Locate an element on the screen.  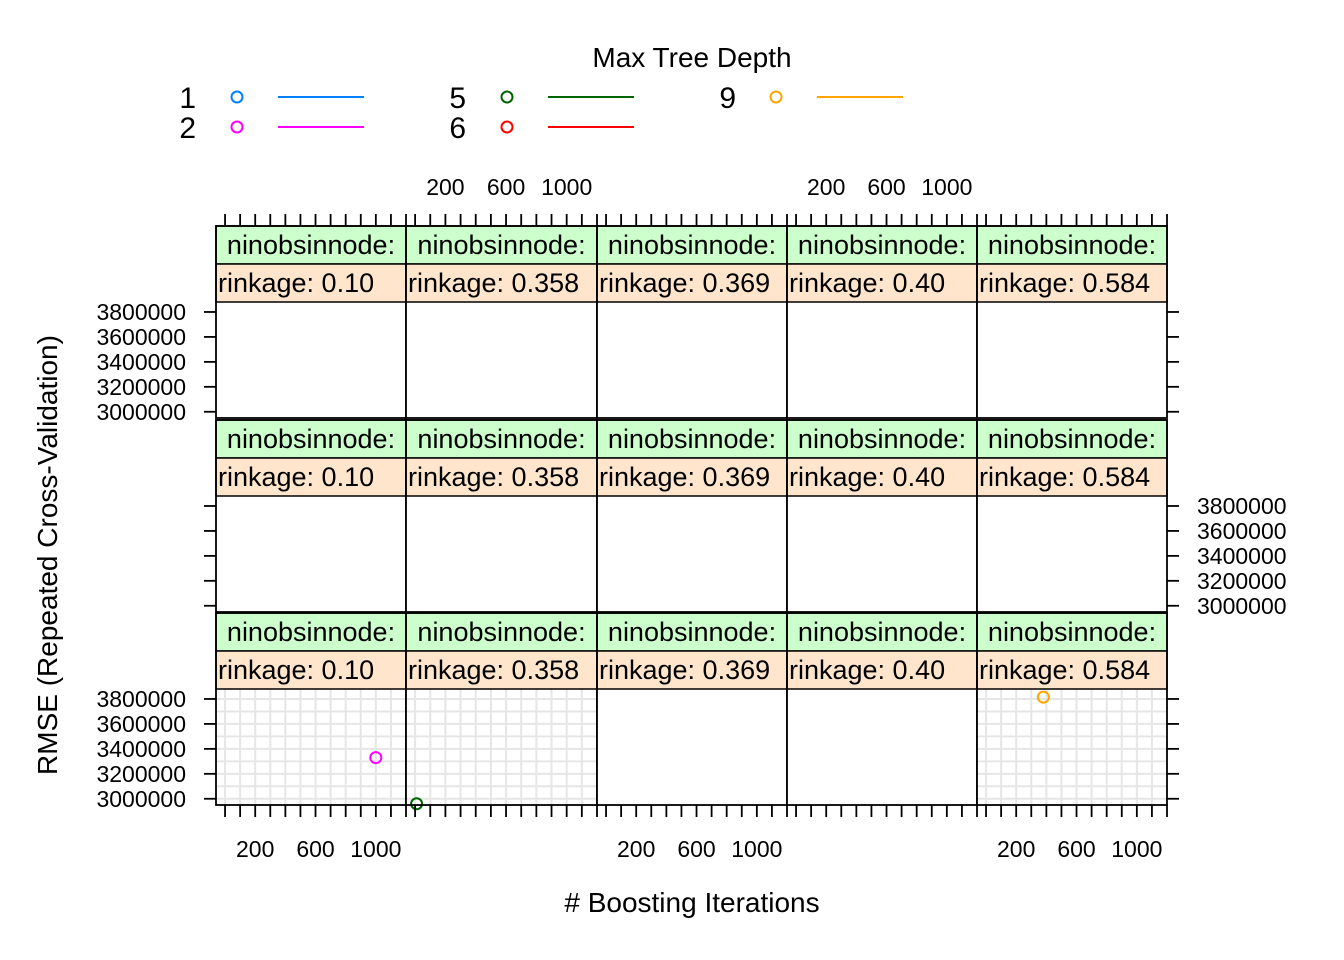
panel-r0-c2: ninobsinnode: rinkage: 0.369 is located at coordinates (692, 709).